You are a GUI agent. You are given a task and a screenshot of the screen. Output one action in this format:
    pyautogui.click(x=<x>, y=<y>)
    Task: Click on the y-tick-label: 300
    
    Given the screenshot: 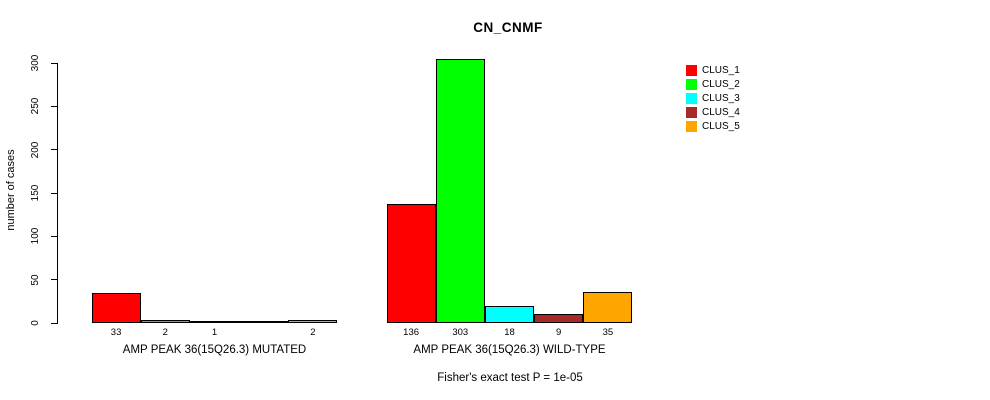 What is the action you would take?
    pyautogui.click(x=35, y=63)
    